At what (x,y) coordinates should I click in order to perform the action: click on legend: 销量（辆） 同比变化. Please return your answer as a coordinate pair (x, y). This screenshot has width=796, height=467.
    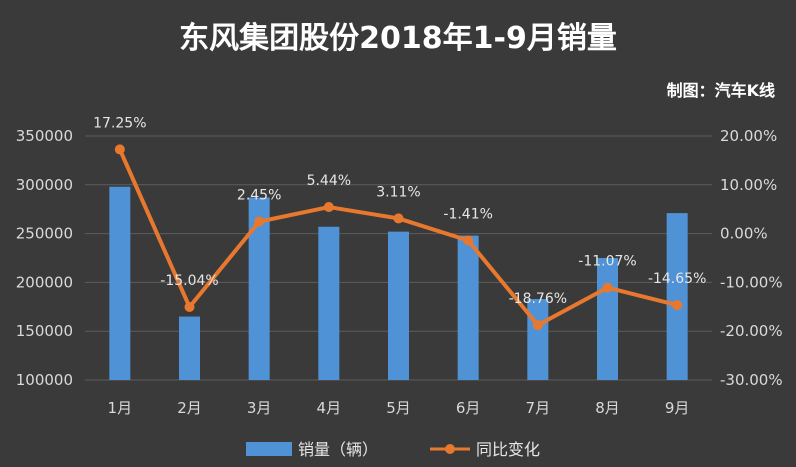
    Looking at the image, I should click on (393, 449).